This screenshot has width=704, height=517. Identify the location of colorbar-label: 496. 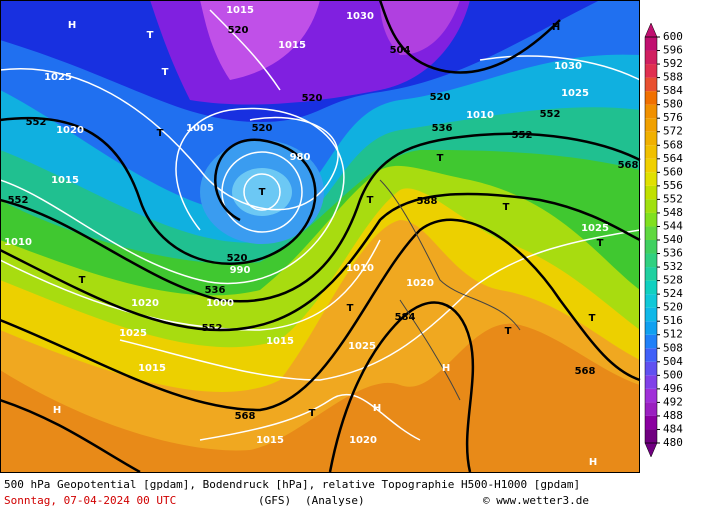
(673, 388).